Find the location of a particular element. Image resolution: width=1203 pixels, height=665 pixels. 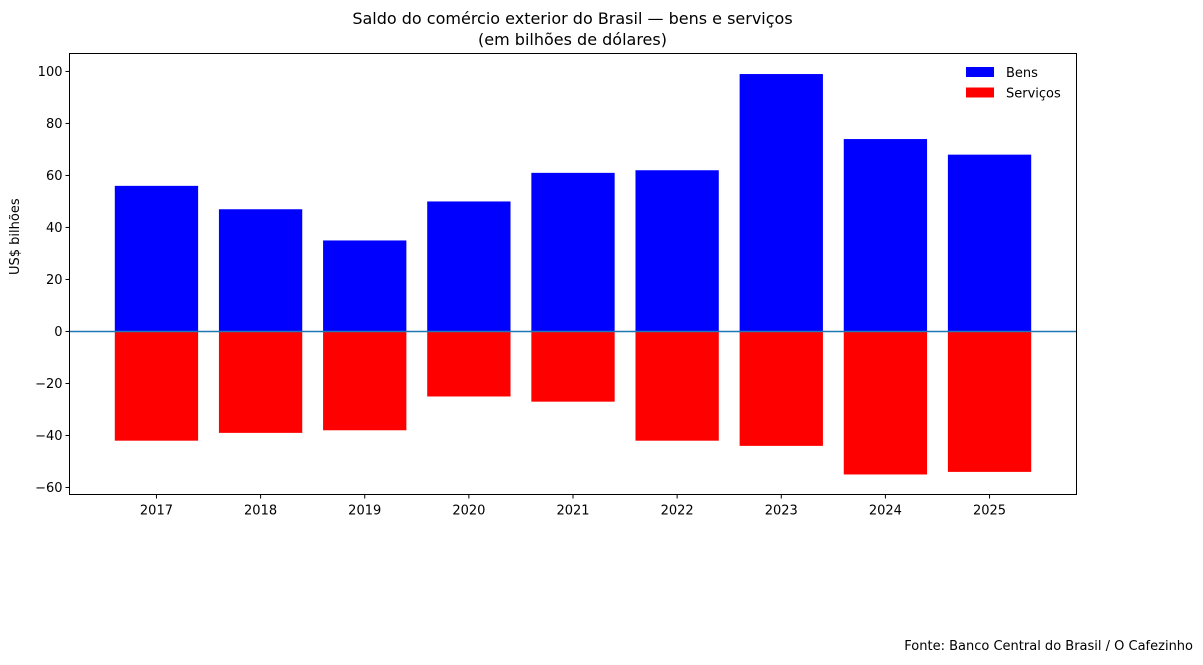

x-tick-label: 2025 is located at coordinates (989, 511).